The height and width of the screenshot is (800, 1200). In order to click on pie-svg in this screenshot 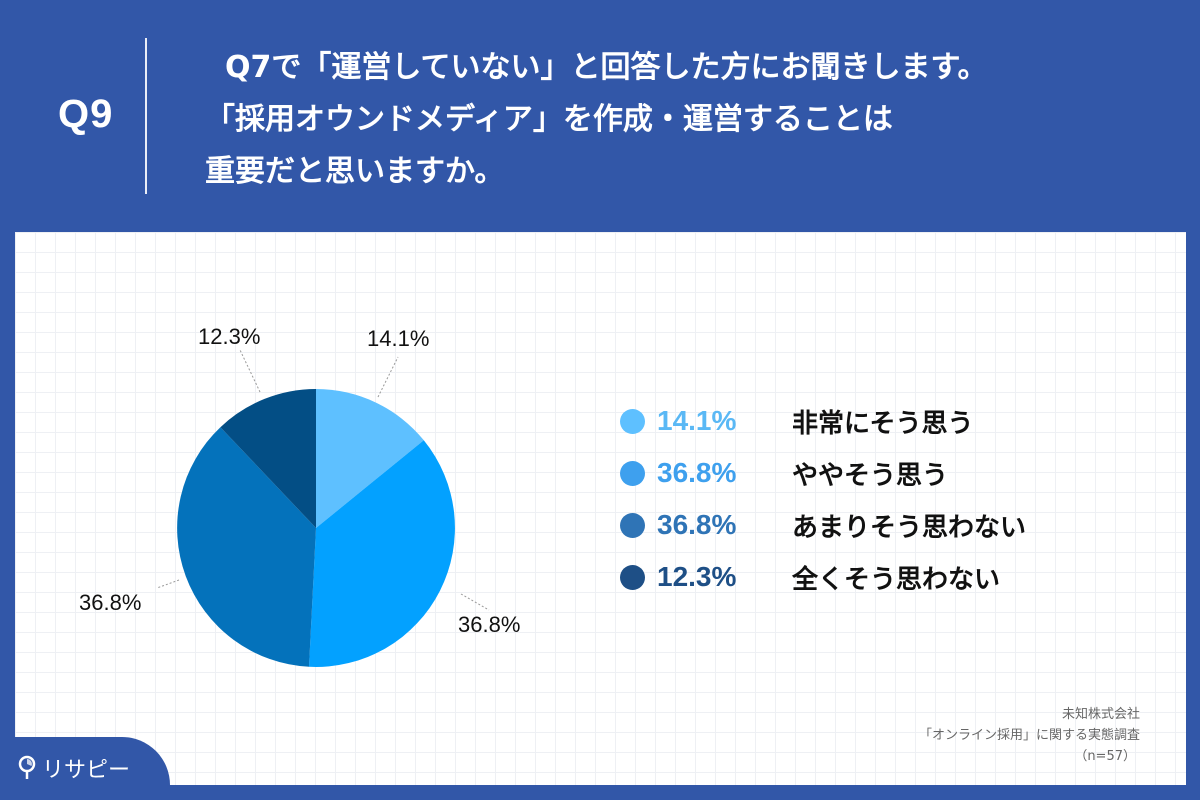, I will do `click(323, 508)`.